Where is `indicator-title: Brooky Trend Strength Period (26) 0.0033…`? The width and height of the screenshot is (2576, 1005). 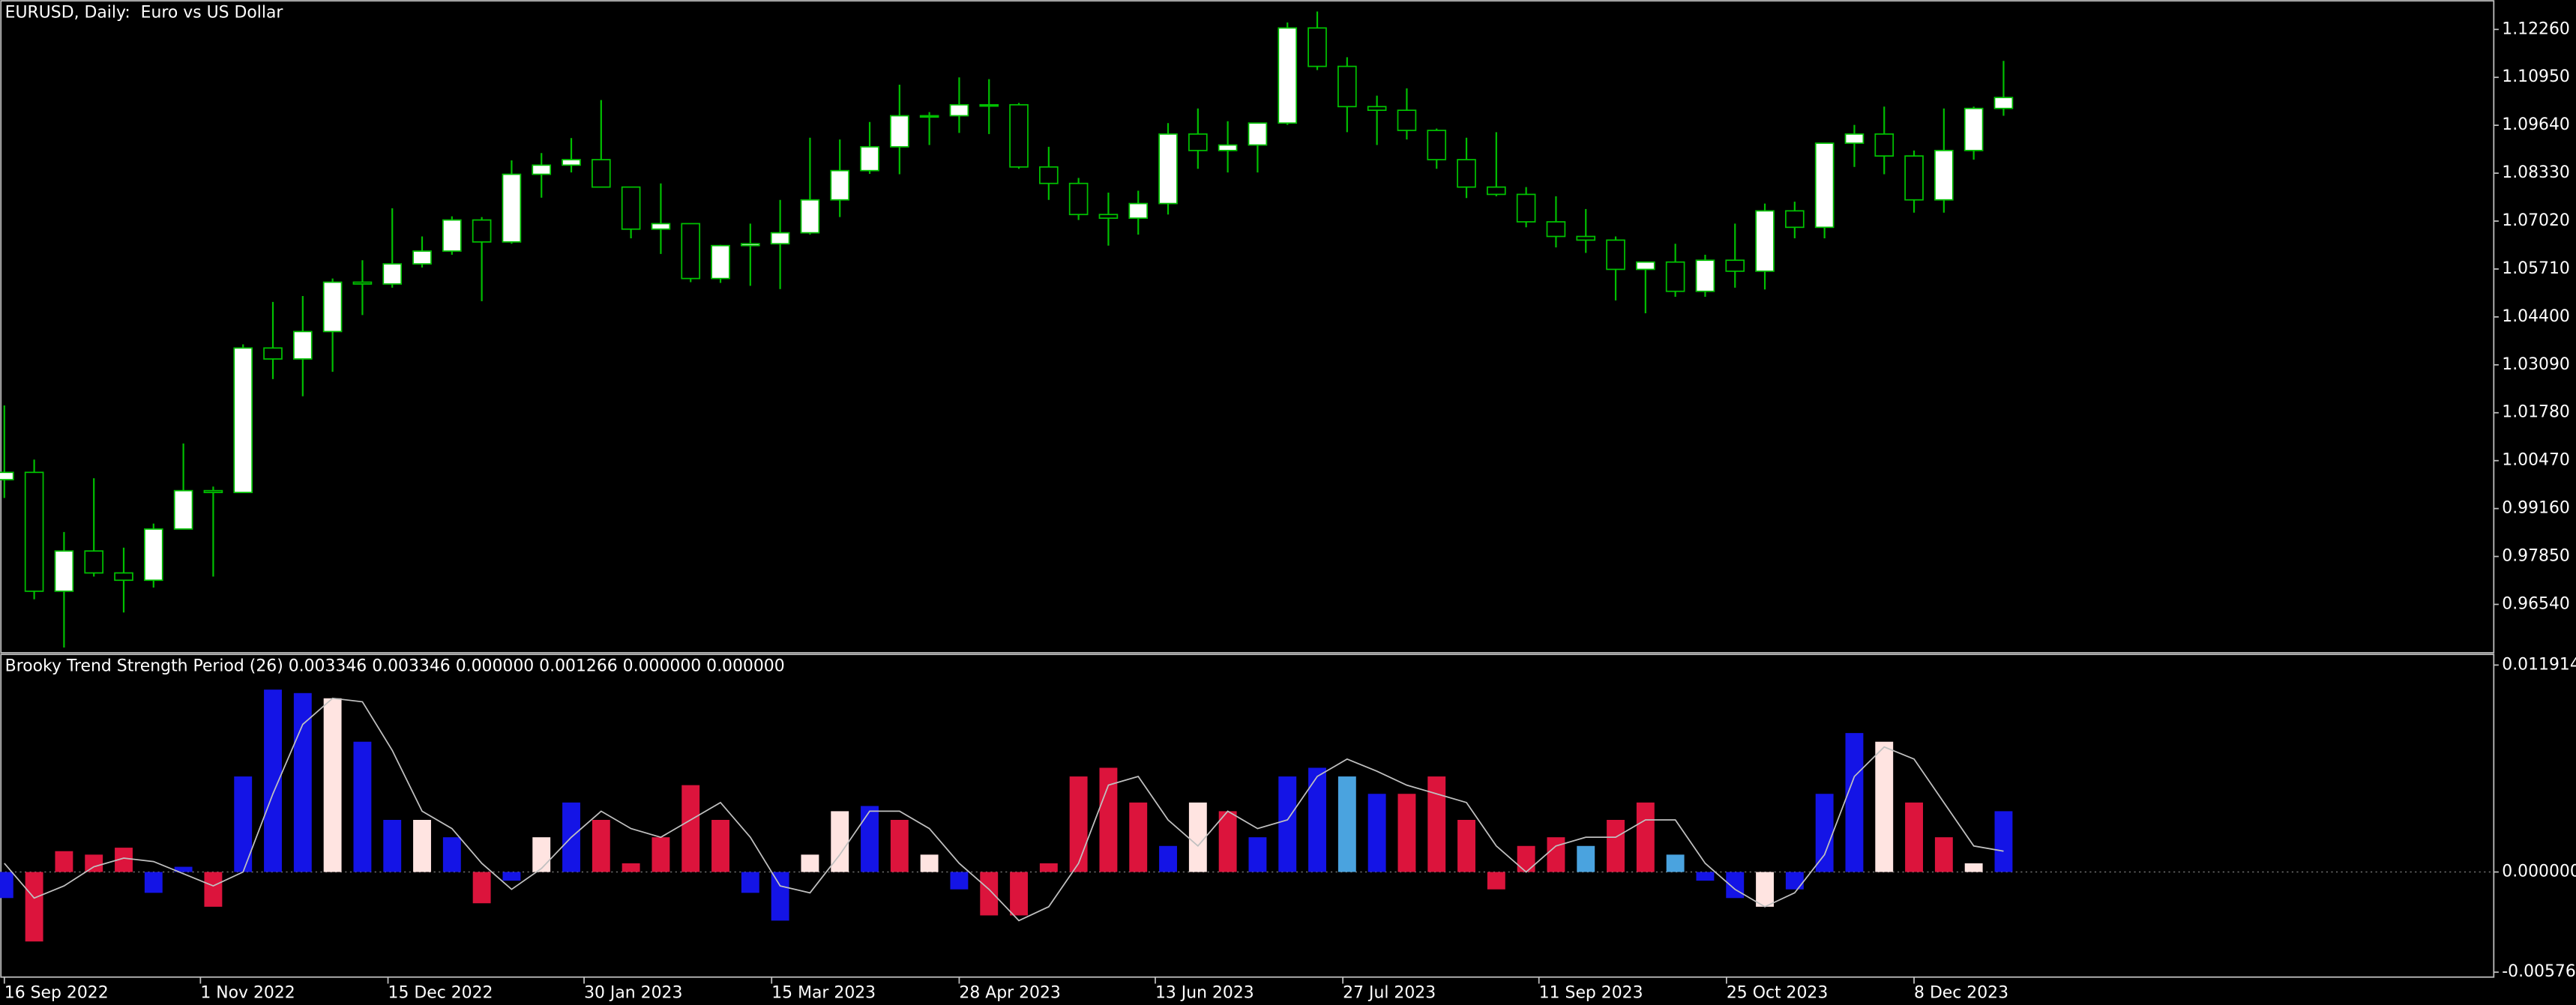
indicator-title: Brooky Trend Strength Period (26) 0.0033… is located at coordinates (395, 666).